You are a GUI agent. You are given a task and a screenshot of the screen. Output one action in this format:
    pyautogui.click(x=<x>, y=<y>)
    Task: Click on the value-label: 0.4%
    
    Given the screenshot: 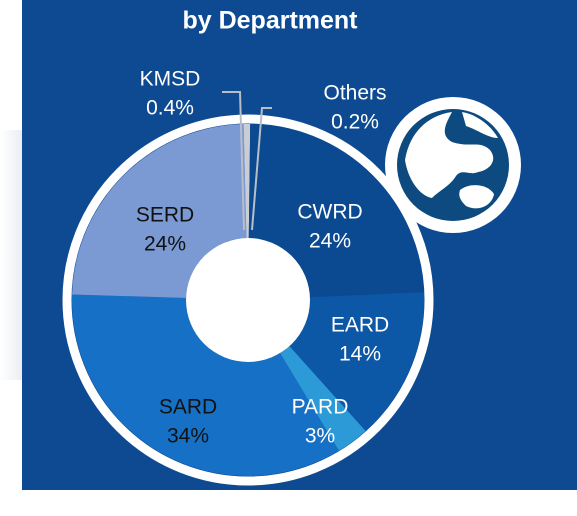 What is the action you would take?
    pyautogui.click(x=170, y=108)
    